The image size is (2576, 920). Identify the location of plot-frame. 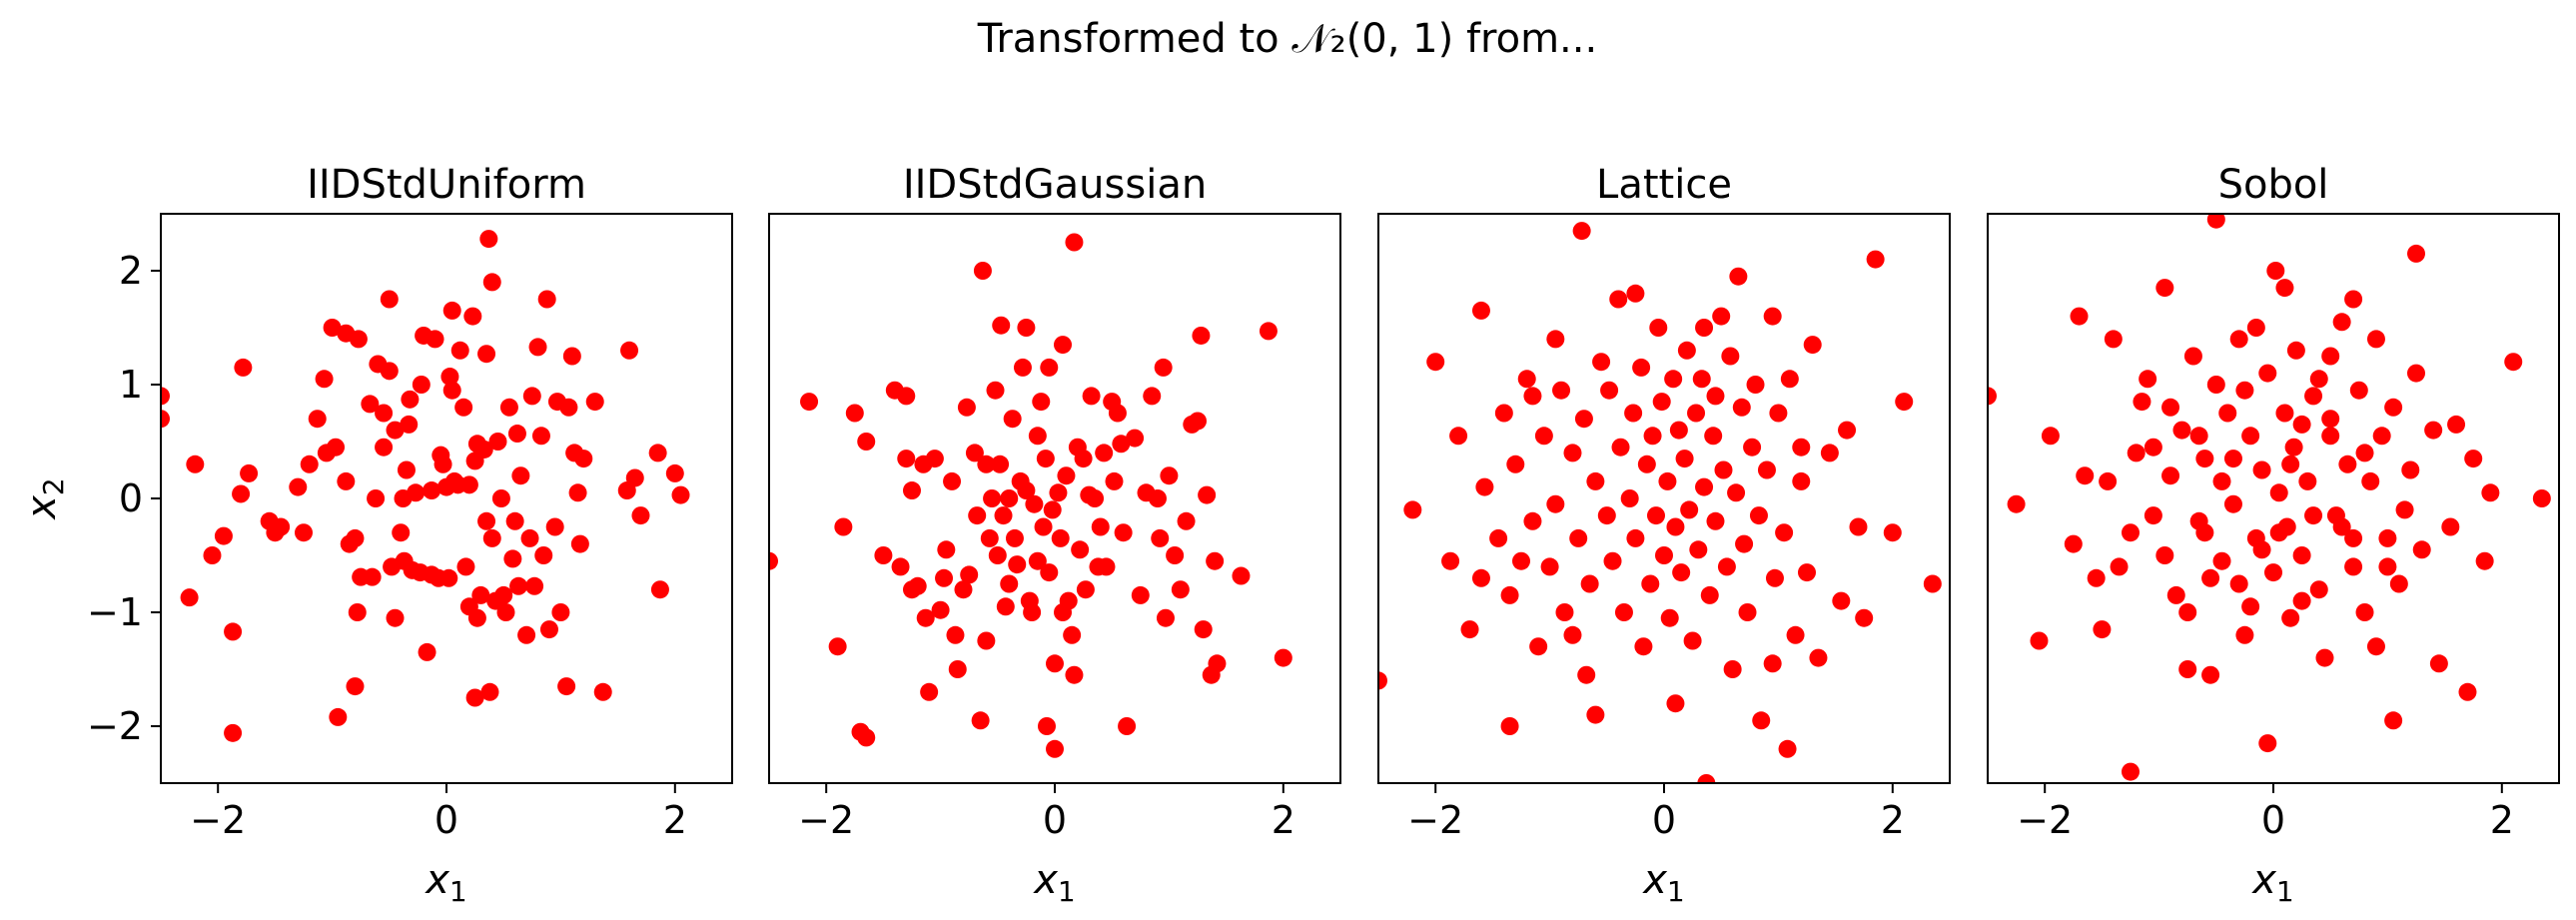
(1664, 498).